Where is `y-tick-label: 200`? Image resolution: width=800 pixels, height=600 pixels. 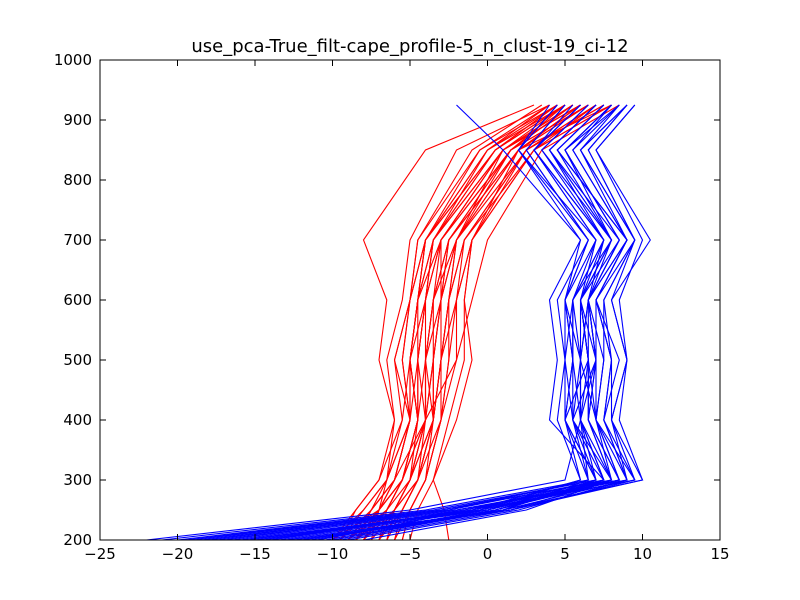
y-tick-label: 200 is located at coordinates (77, 540).